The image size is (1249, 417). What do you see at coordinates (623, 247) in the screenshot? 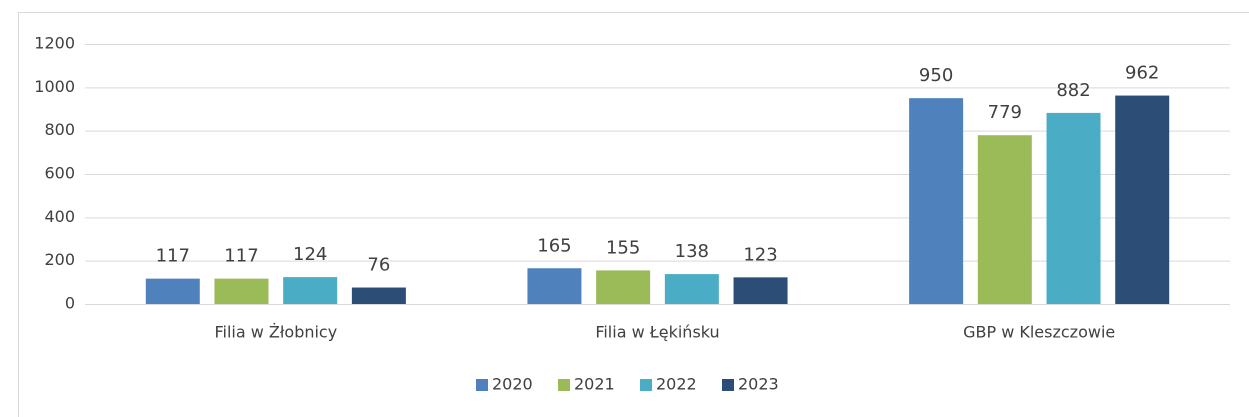
I see `data-label: 155` at bounding box center [623, 247].